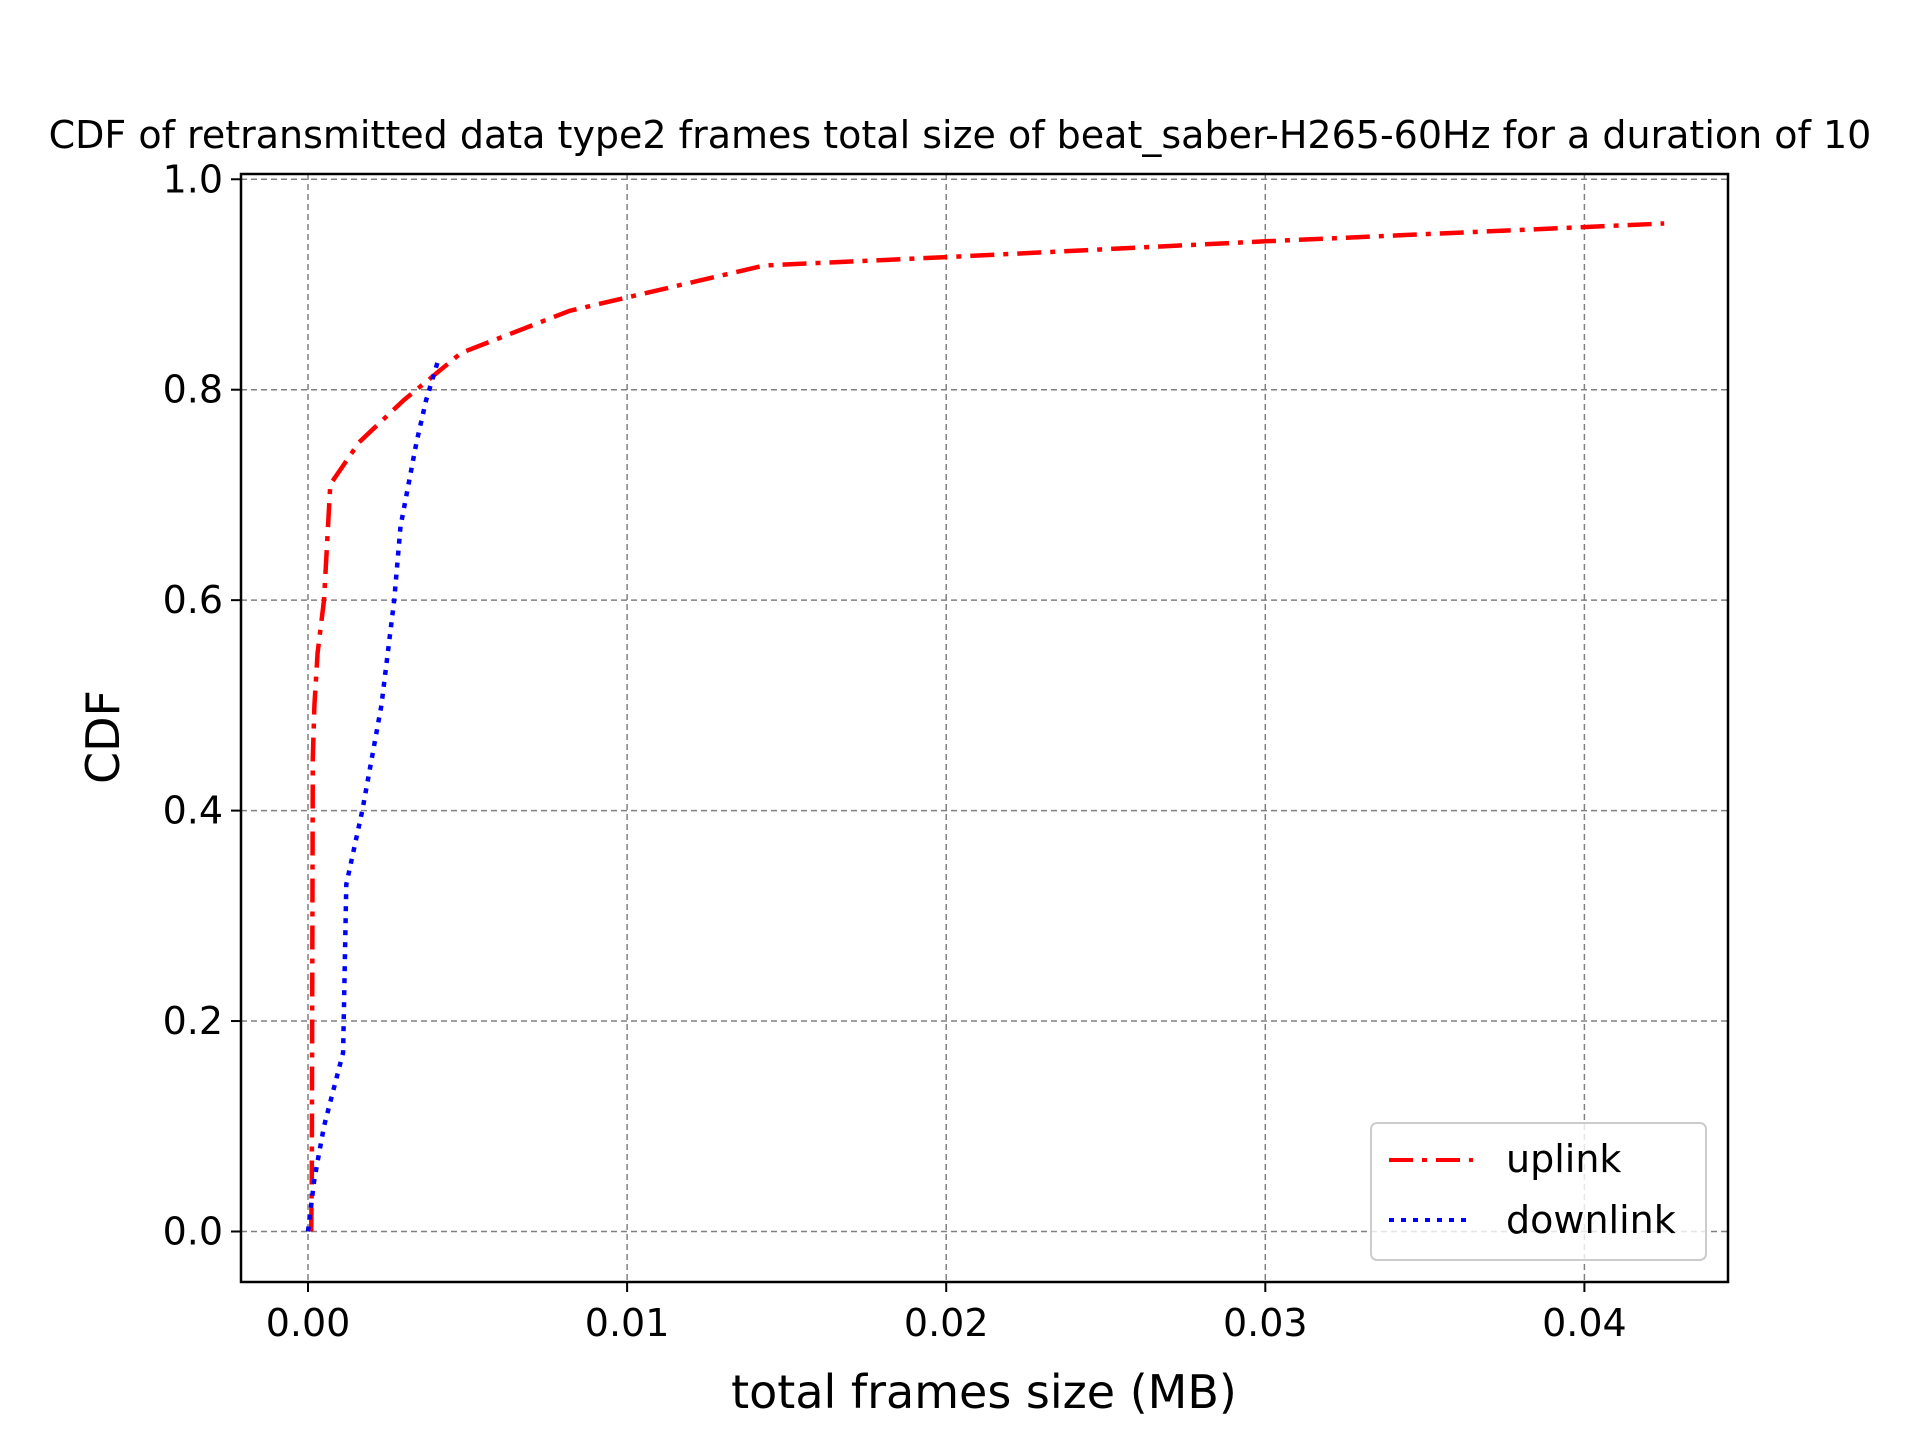 The width and height of the screenshot is (1920, 1440). What do you see at coordinates (1265, 1323) in the screenshot?
I see `x-tick-label: 0.03` at bounding box center [1265, 1323].